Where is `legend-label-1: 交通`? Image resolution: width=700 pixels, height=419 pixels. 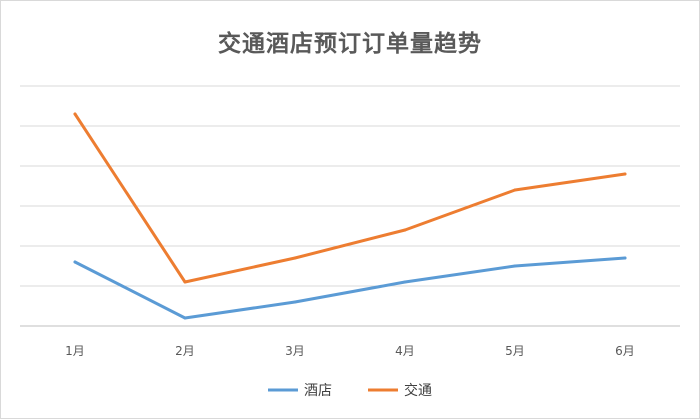 legend-label-1: 交通 is located at coordinates (418, 390).